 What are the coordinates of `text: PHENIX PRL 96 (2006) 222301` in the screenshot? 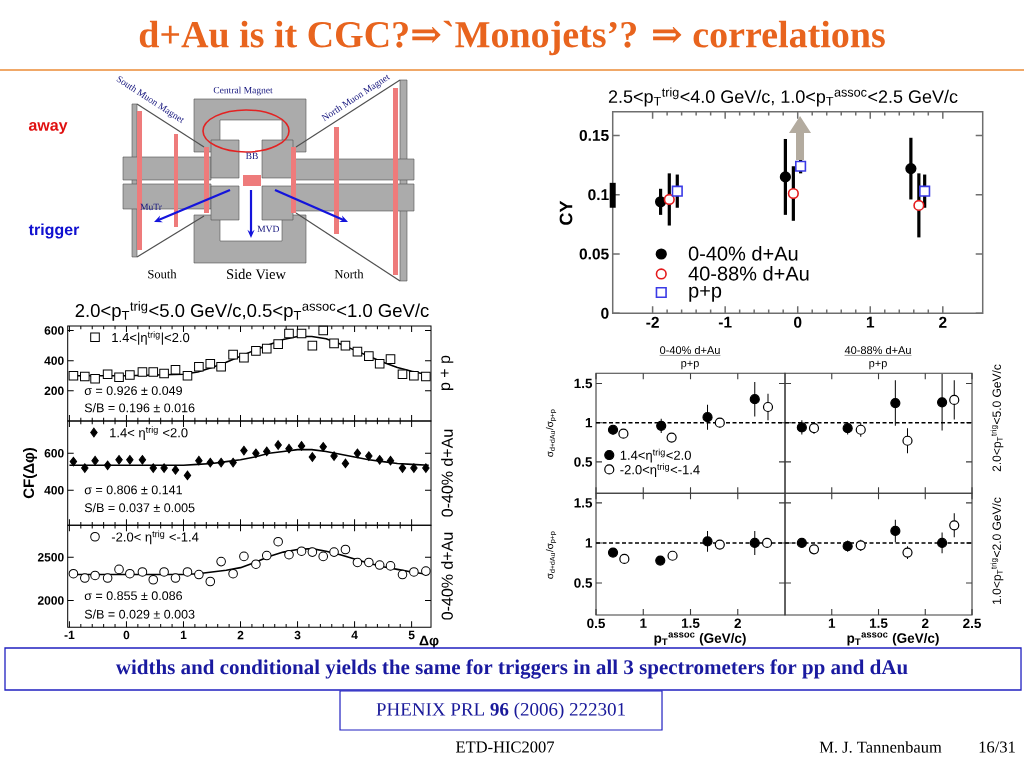 It's located at (500, 711).